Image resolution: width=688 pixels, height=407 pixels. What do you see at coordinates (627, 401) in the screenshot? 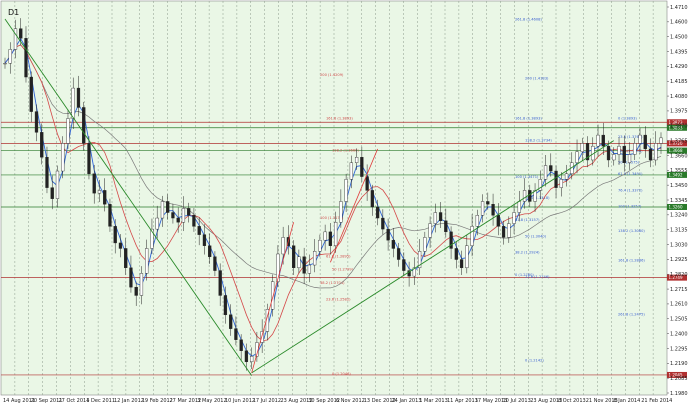
I see `x-axis-tick-label: 8 Jan 2014` at bounding box center [627, 401].